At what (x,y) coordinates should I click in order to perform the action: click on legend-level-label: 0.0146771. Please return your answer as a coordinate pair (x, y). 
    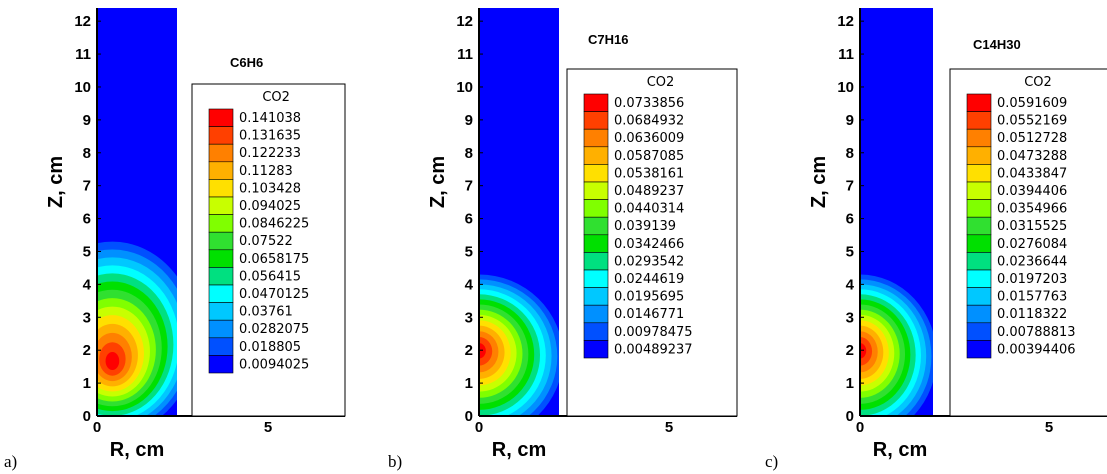
    Looking at the image, I should click on (649, 314).